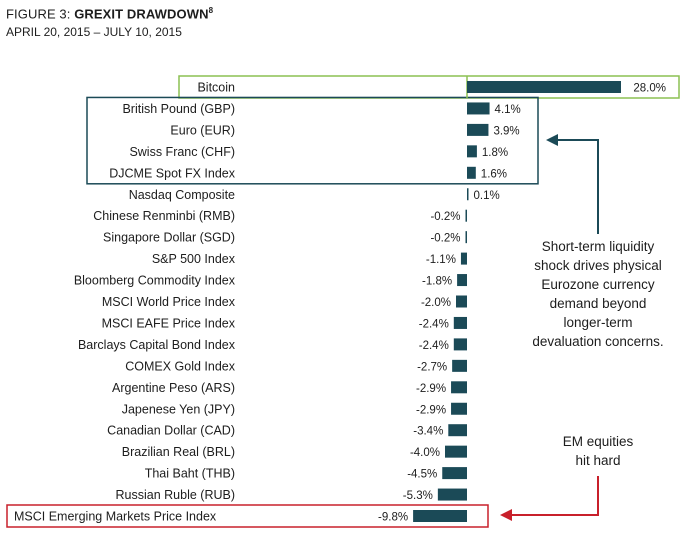 This screenshot has height=548, width=690. Describe the element at coordinates (182, 152) in the screenshot. I see `category-label: Swiss Franc (CHF)` at that location.